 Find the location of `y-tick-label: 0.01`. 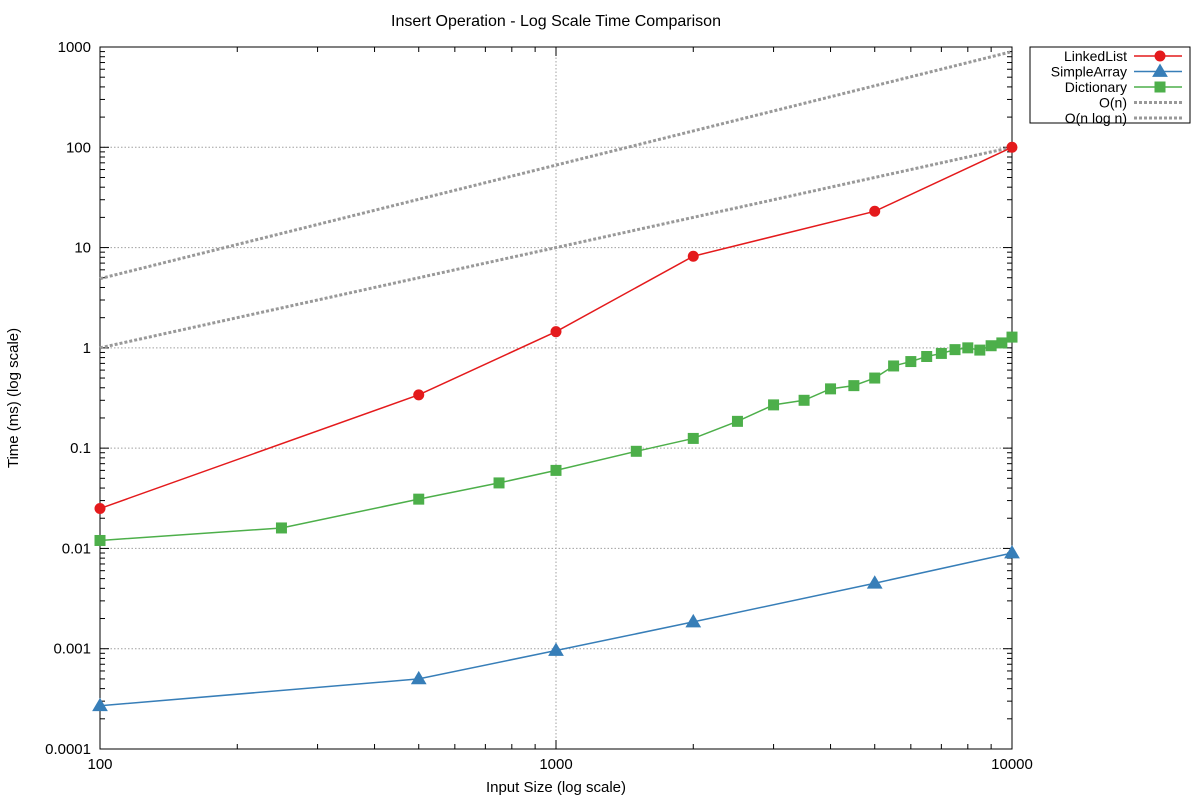

y-tick-label: 0.01 is located at coordinates (76, 548).